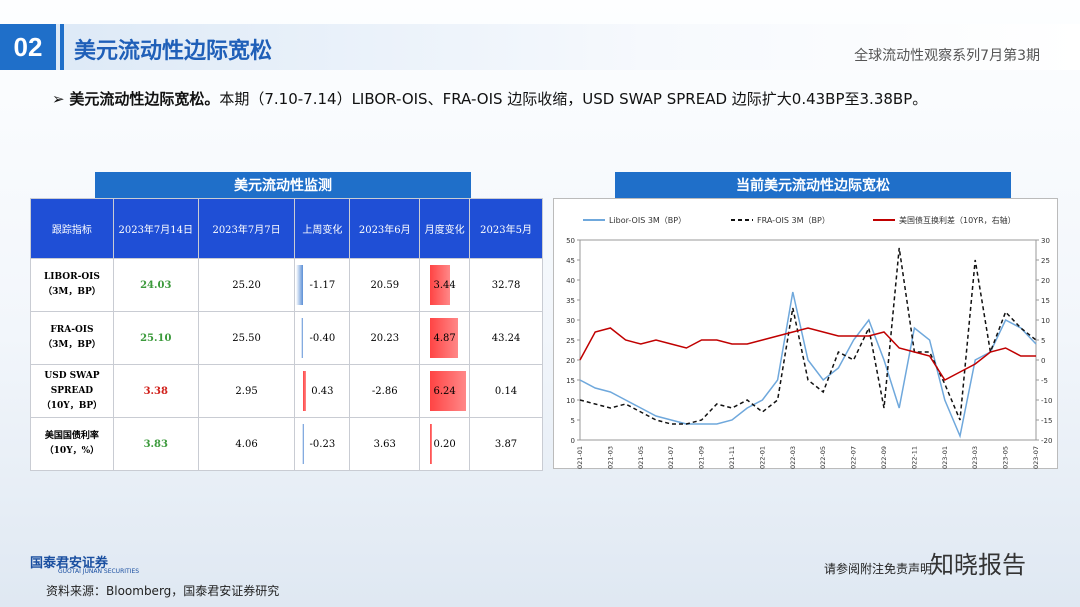 Image resolution: width=1080 pixels, height=607 pixels. I want to click on y-tick-label: 45, so click(570, 261).